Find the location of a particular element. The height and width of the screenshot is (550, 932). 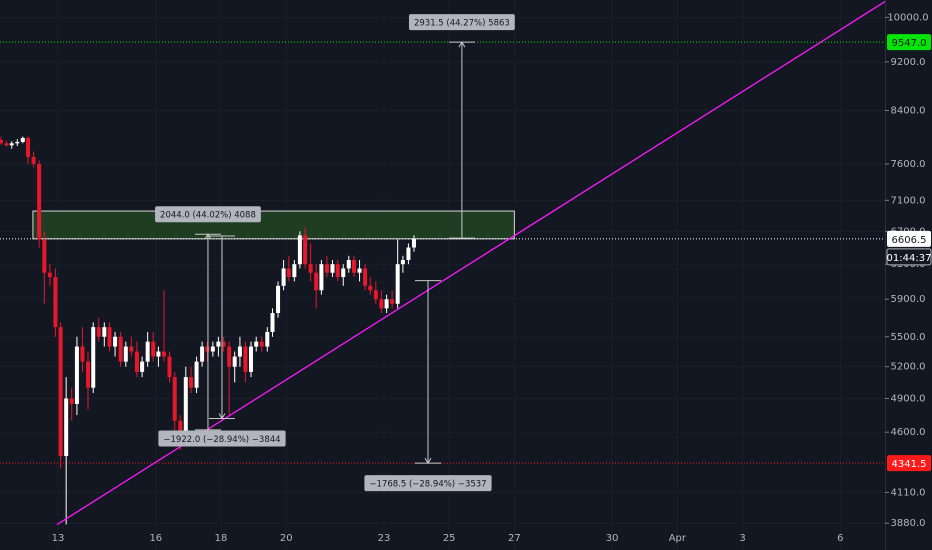

x-tick-label: 6 is located at coordinates (840, 538).